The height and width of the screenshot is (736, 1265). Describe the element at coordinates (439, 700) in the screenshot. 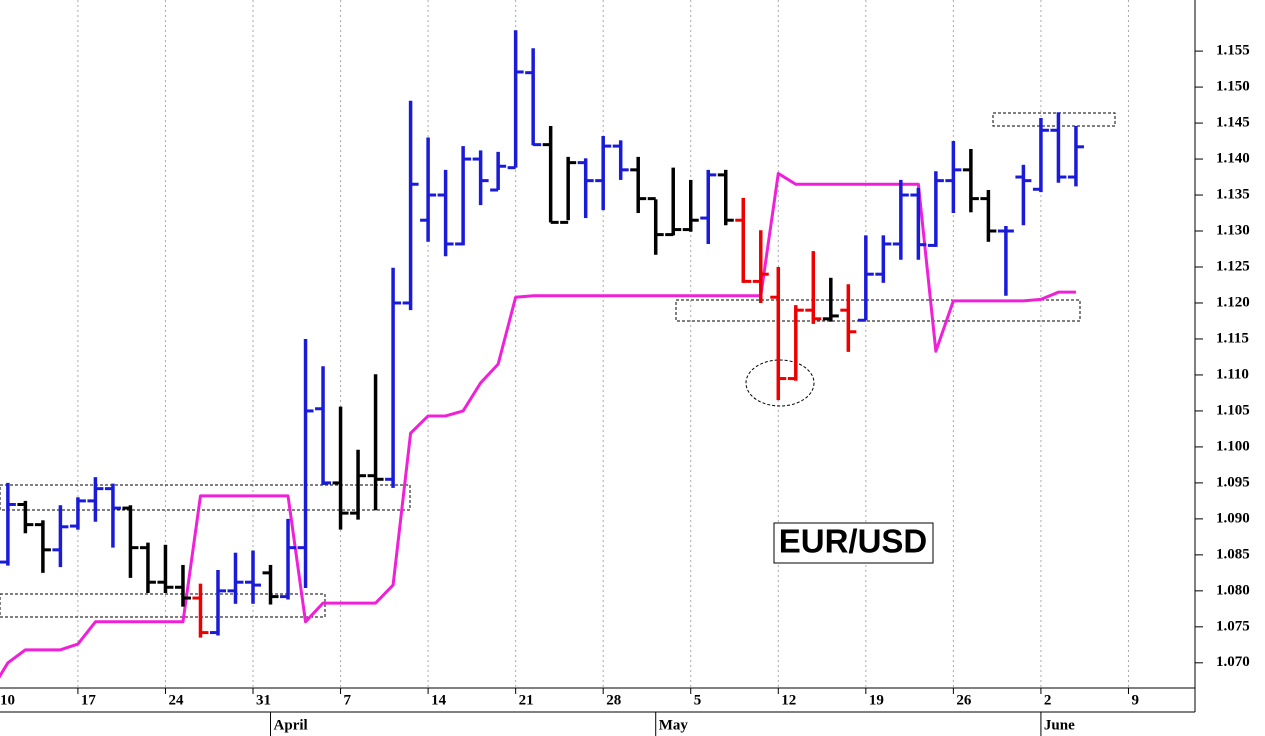

I see `x-tick-label: 14` at that location.